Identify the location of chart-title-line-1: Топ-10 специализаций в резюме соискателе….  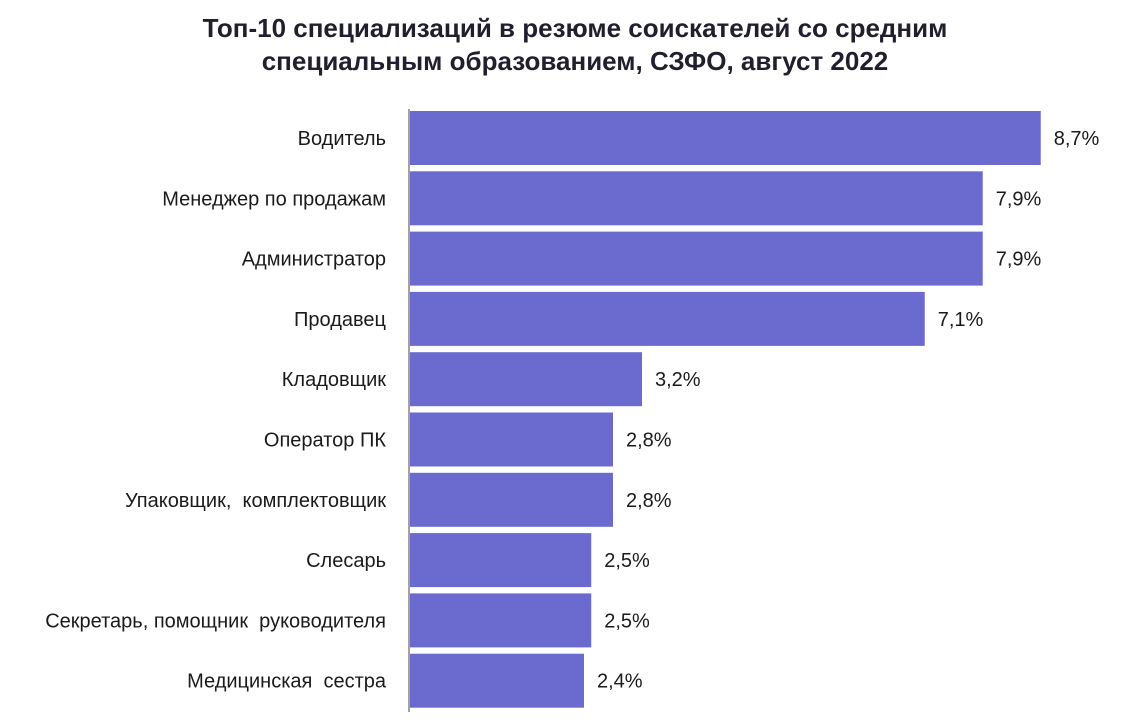
(575, 28).